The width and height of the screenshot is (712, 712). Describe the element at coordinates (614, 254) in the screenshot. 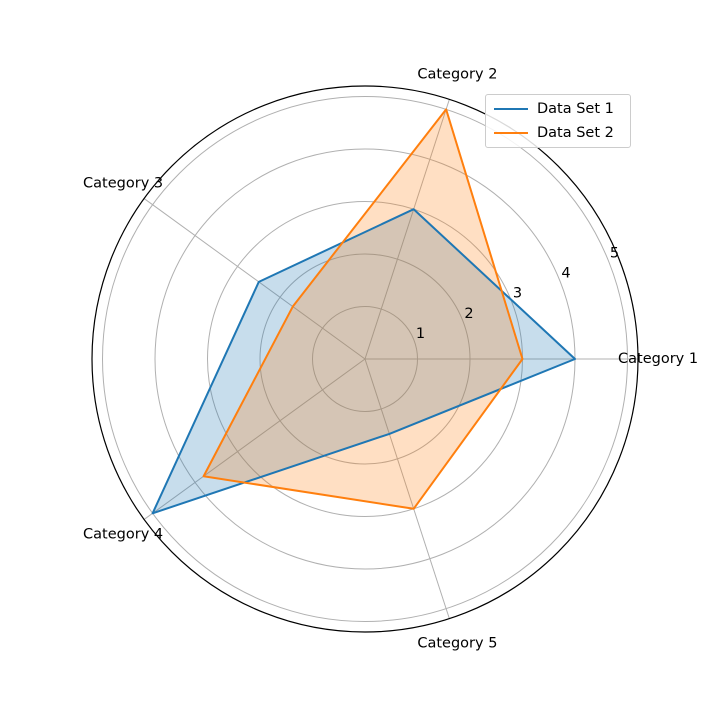

I see `radial-tick-label-5: 5` at that location.